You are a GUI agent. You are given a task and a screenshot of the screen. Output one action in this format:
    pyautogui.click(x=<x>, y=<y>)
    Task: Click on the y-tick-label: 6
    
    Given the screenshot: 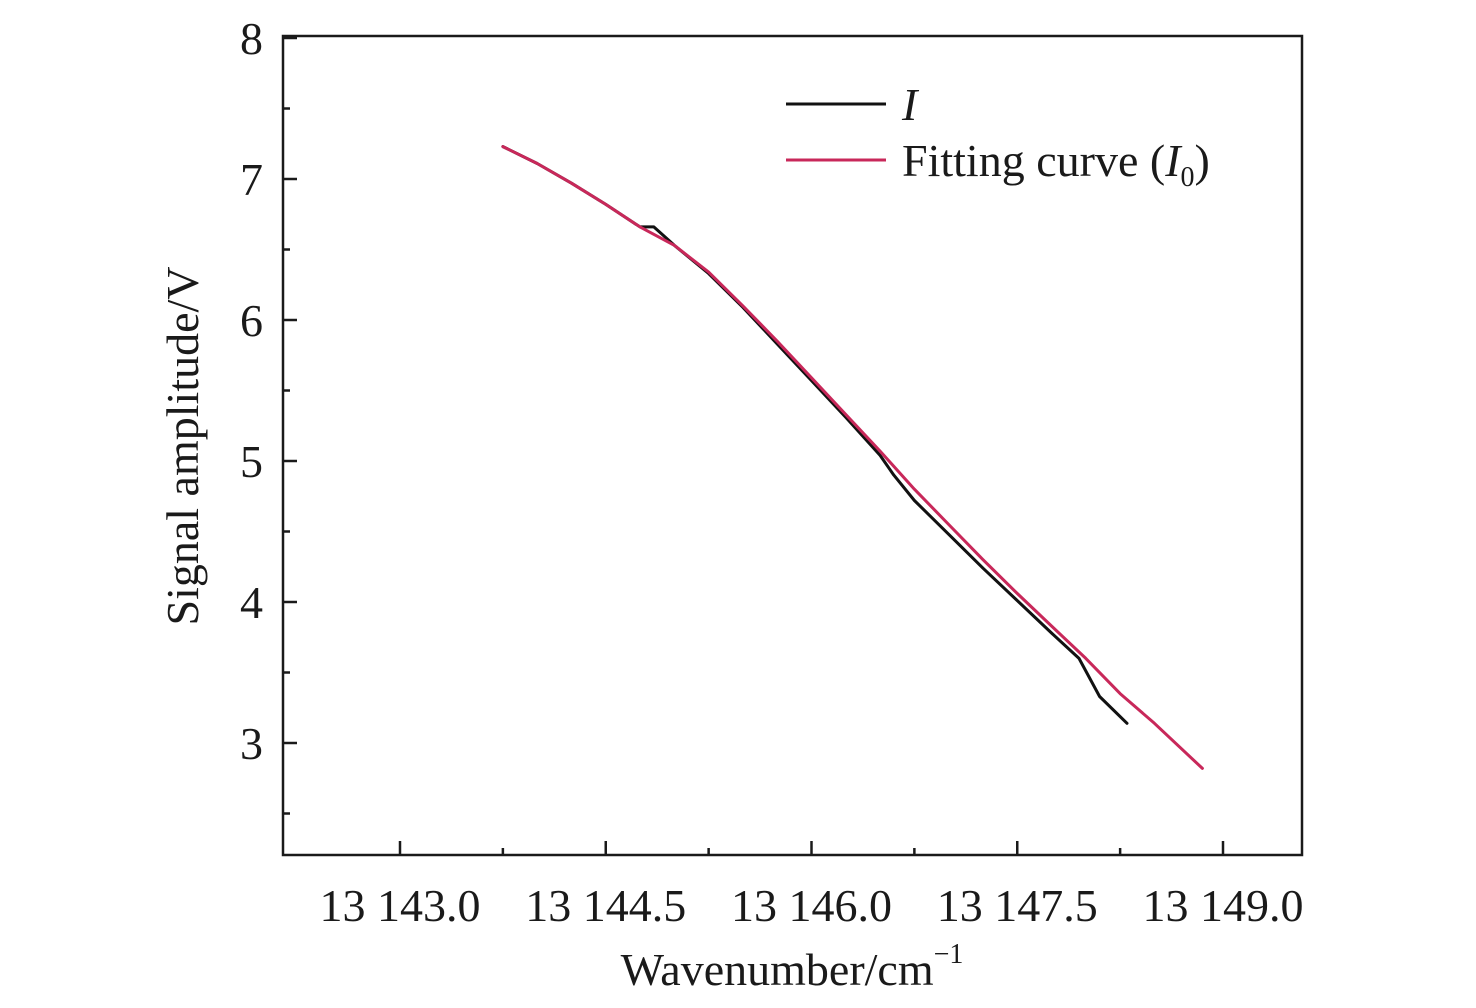 What is the action you would take?
    pyautogui.click(x=251, y=320)
    